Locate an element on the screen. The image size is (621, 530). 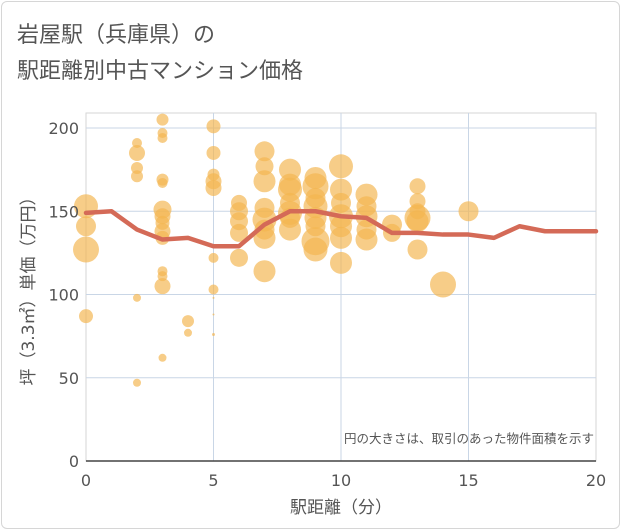
y-tick-label: 0 is located at coordinates (74, 461).